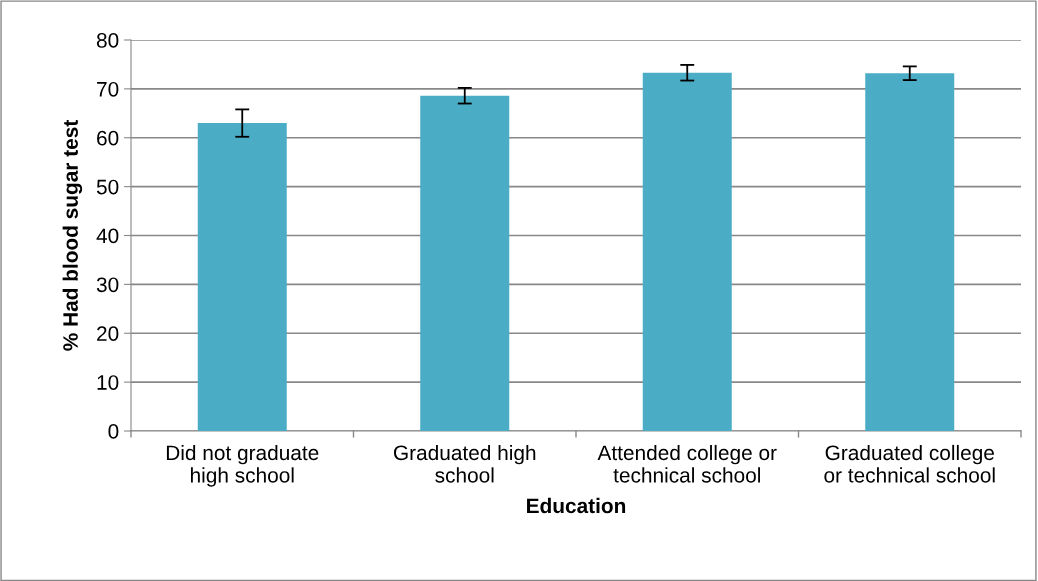  What do you see at coordinates (242, 465) in the screenshot?
I see `x-tick-label: Did not graduate high school` at bounding box center [242, 465].